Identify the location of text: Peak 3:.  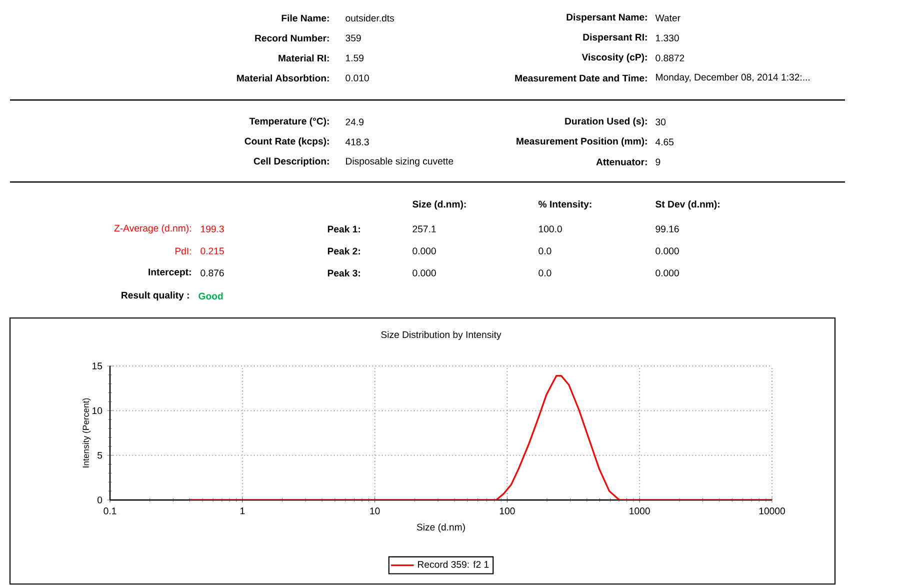
(344, 273).